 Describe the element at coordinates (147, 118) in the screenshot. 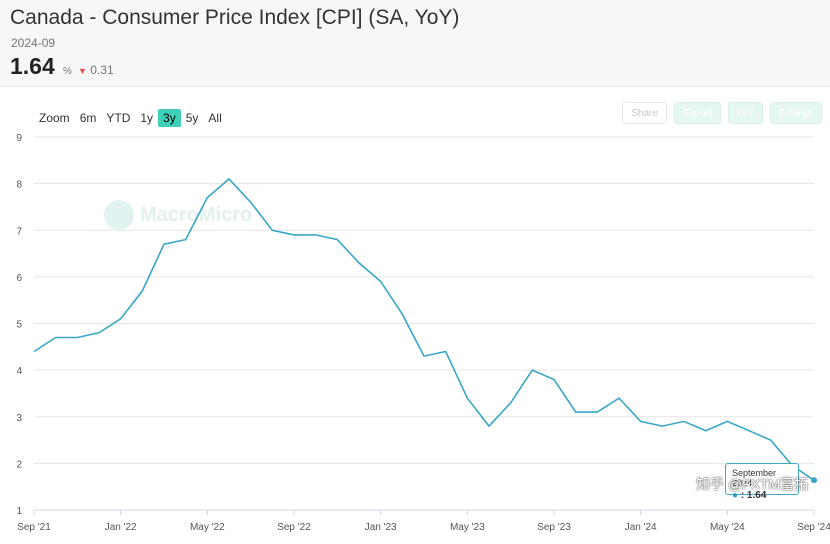

I see `range-1y-button: 1y` at that location.